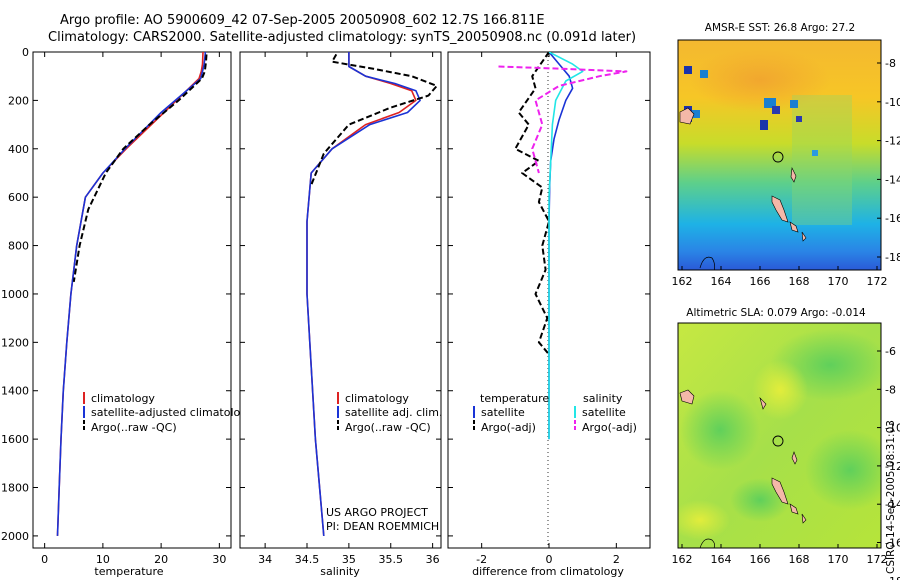 The image size is (900, 580). Describe the element at coordinates (388, 427) in the screenshot. I see `legend-label-argo-s: Argo(..raw -QC)` at that location.